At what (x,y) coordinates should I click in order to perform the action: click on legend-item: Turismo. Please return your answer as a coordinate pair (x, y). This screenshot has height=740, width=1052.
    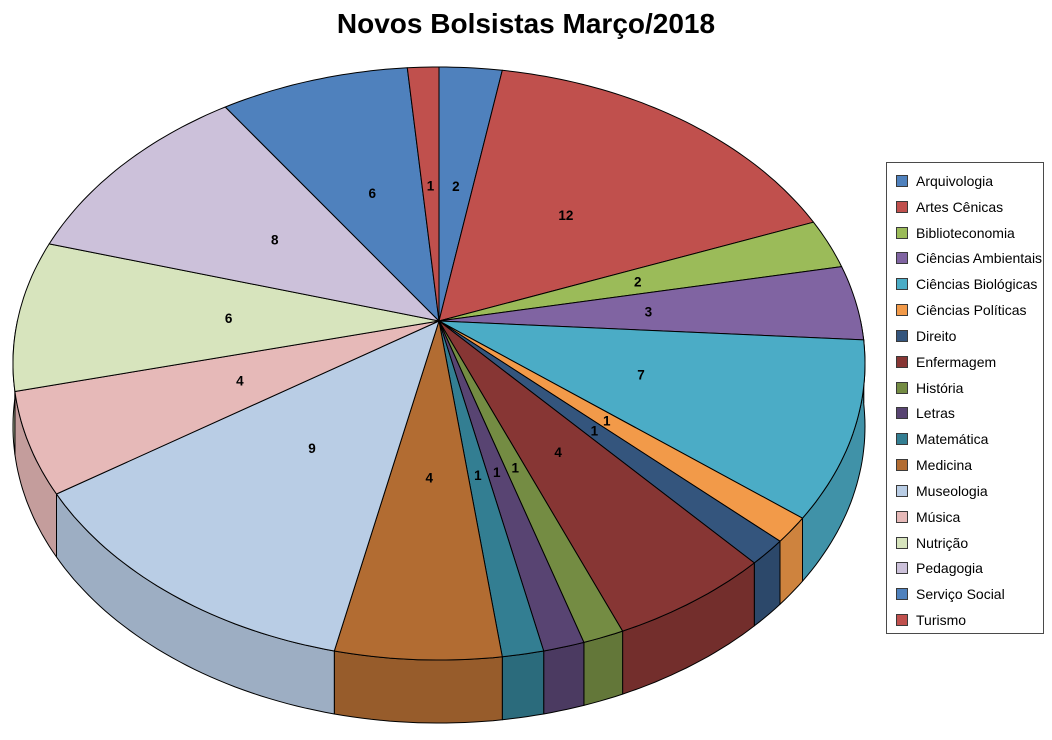
    Looking at the image, I should click on (969, 620).